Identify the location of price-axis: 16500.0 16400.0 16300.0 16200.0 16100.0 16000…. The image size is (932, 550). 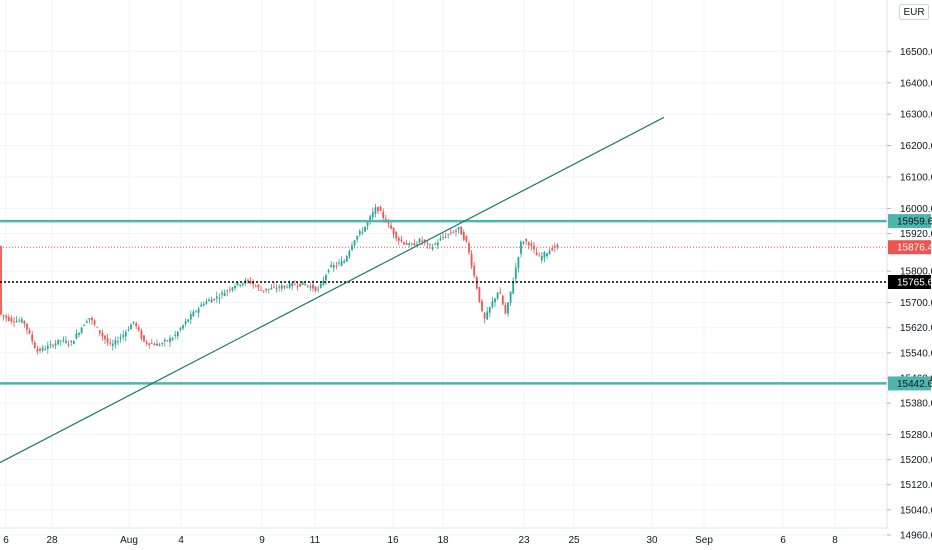
(909, 270).